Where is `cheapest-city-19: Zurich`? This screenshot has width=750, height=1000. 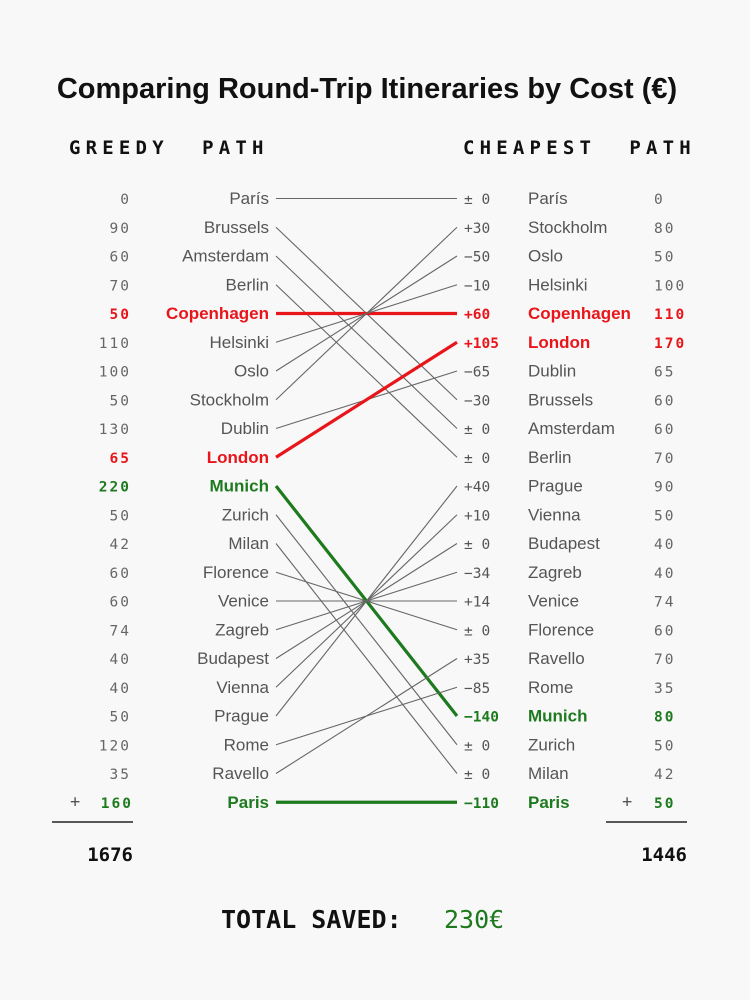
cheapest-city-19: Zurich is located at coordinates (551, 744).